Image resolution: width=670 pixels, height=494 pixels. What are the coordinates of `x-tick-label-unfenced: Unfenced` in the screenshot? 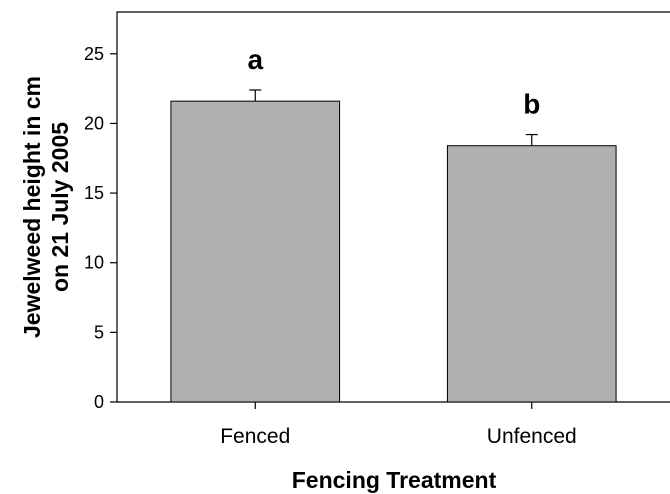 It's located at (532, 436).